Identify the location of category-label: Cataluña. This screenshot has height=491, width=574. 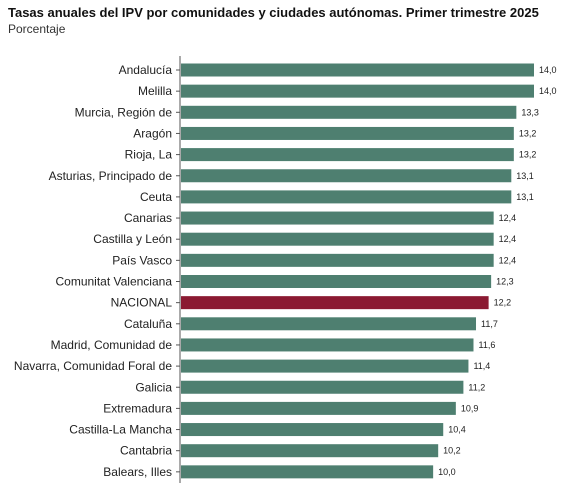
(148, 324).